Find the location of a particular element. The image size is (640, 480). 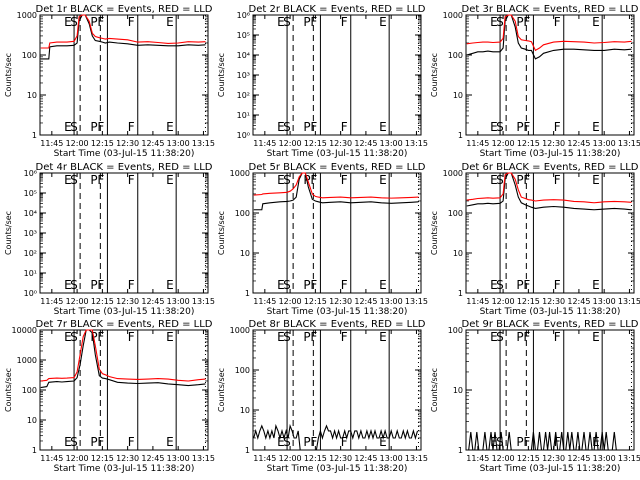

y-tick-label: 10⁰ is located at coordinates (243, 135).